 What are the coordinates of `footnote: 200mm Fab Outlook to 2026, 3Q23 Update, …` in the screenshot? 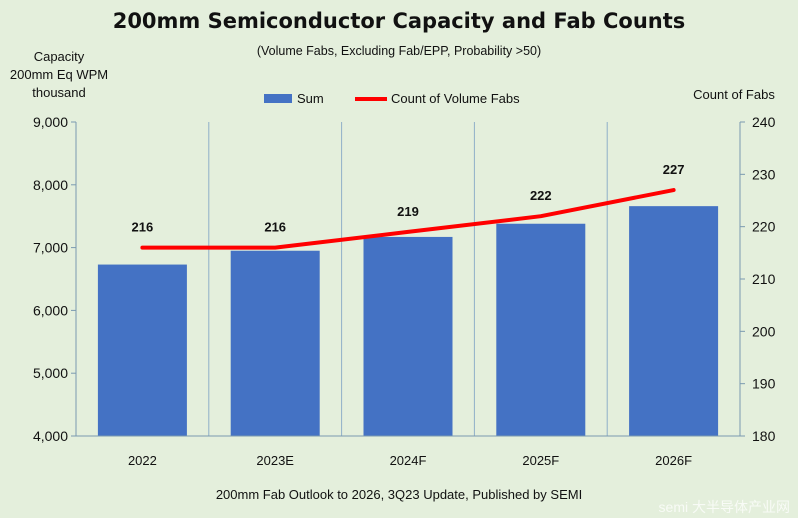 It's located at (399, 494).